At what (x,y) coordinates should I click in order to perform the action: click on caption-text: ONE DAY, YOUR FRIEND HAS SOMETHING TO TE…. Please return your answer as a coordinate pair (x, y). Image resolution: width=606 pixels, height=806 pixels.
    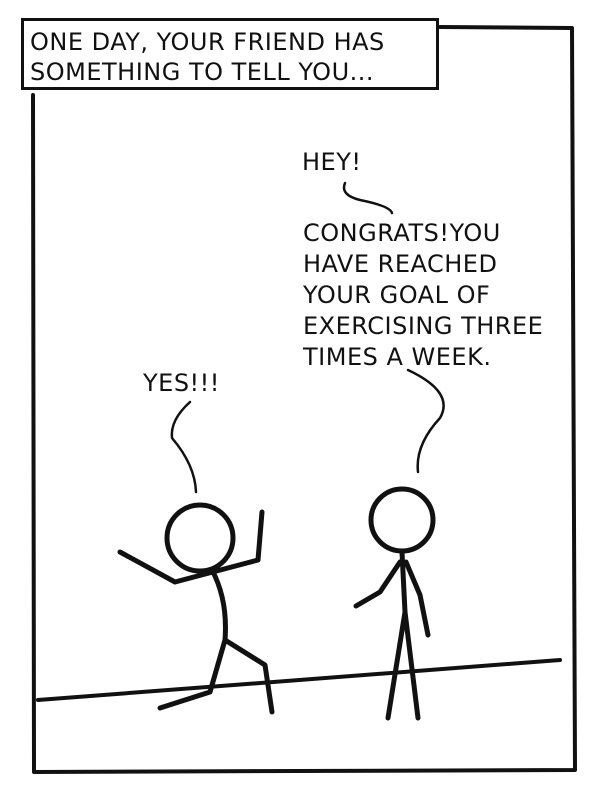
    Looking at the image, I should click on (207, 57).